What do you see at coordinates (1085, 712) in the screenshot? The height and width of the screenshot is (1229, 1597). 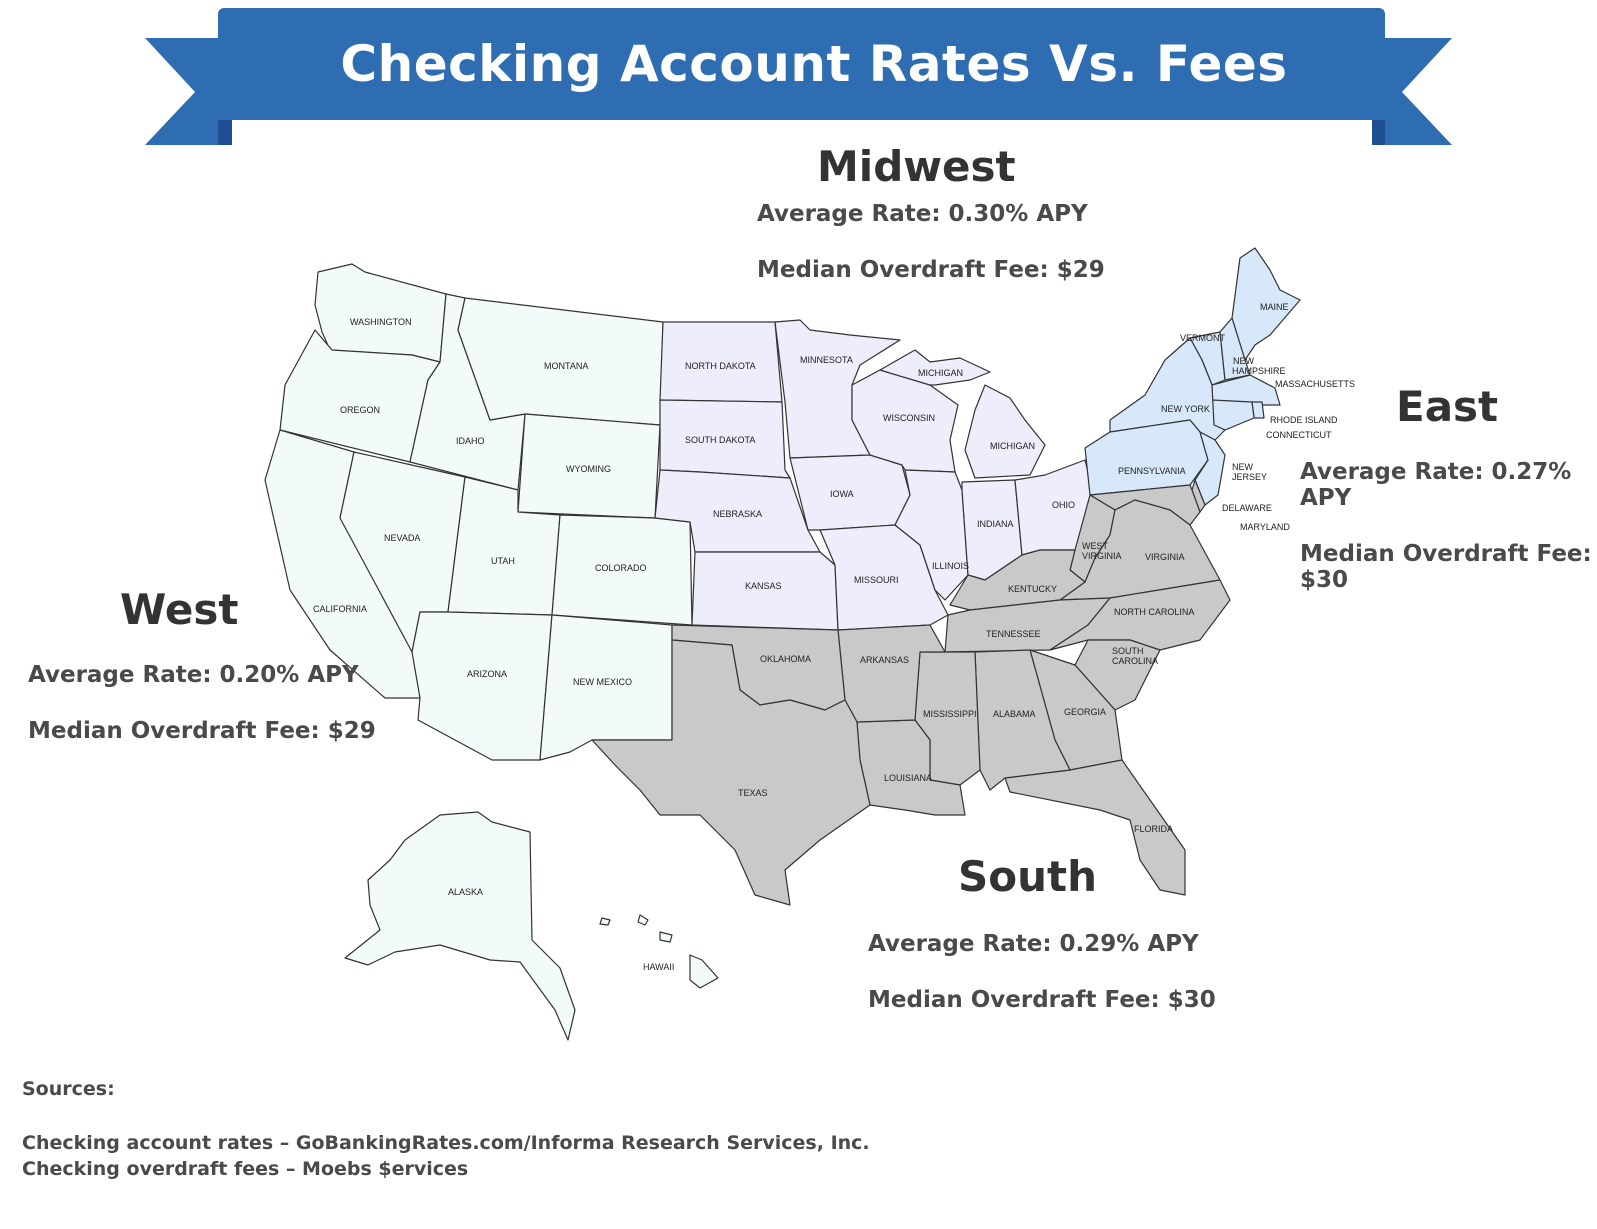 I see `label-georgia: GEORGIA` at bounding box center [1085, 712].